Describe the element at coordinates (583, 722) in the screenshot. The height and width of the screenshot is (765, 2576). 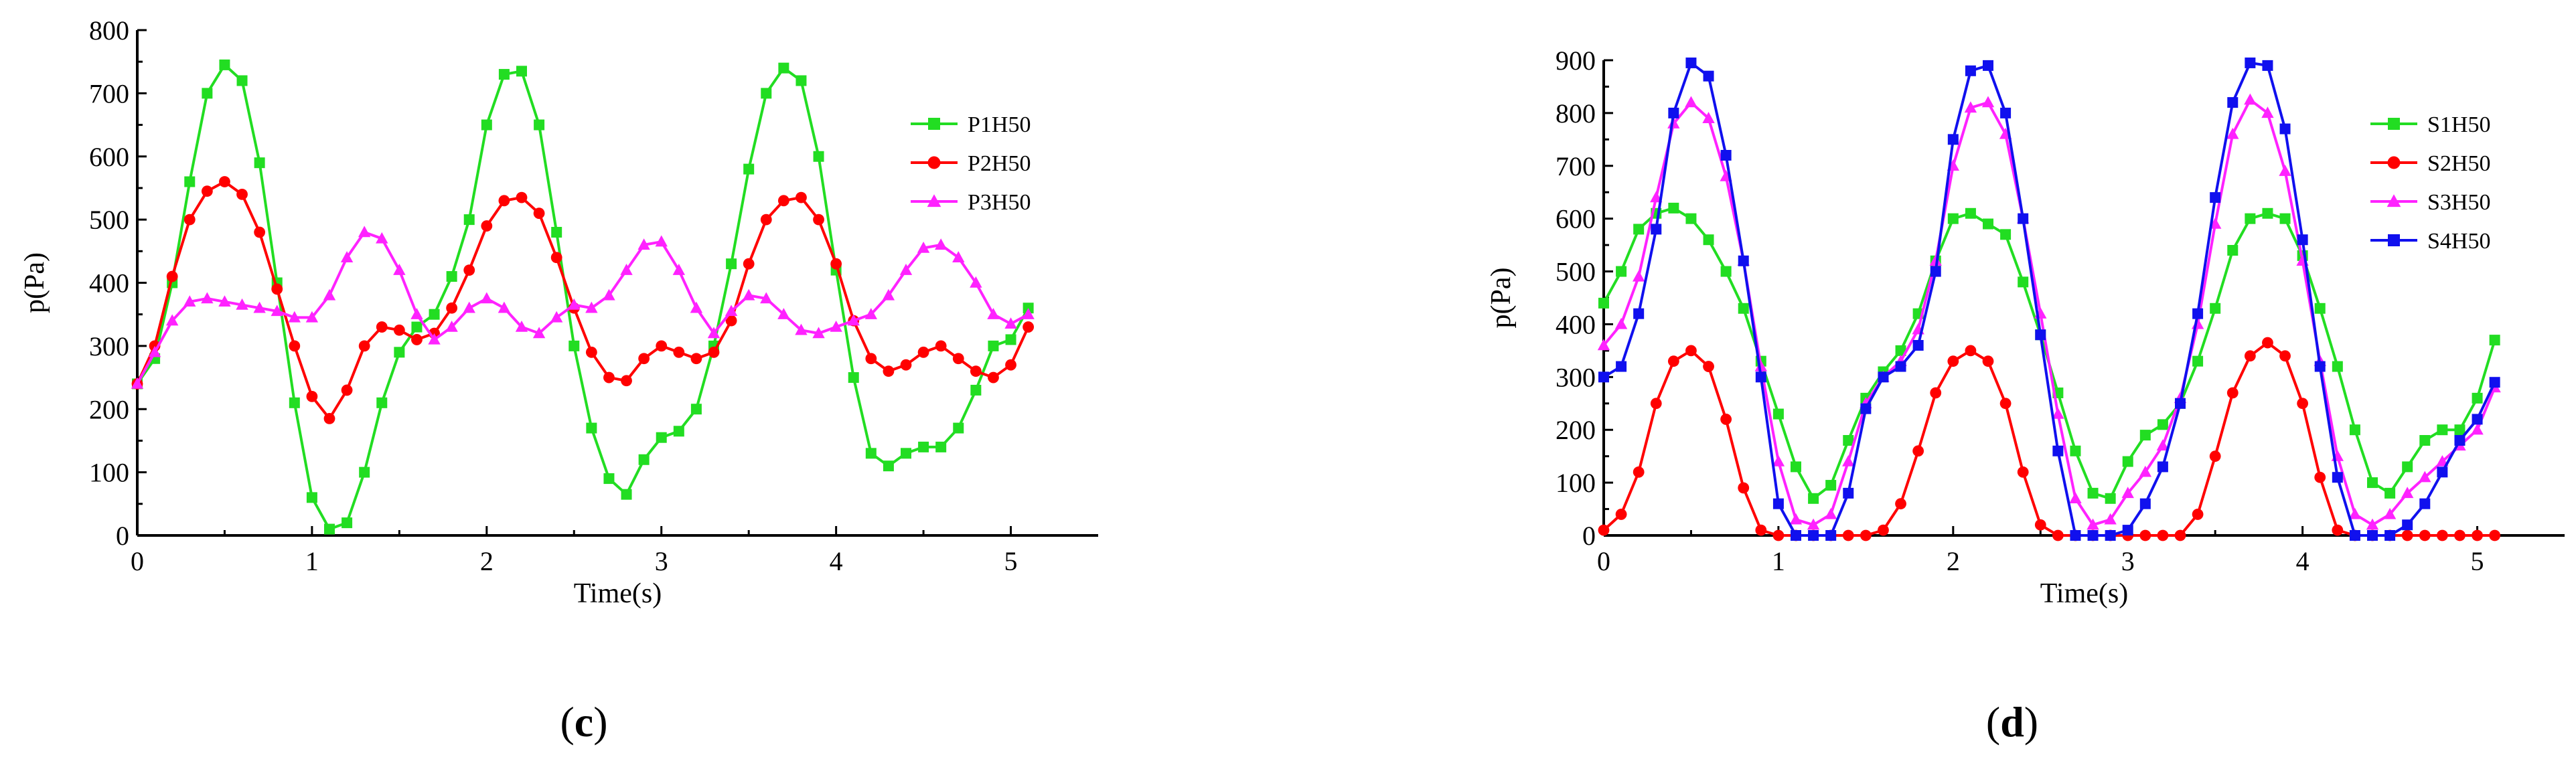
I see `panel-label: (c)` at that location.